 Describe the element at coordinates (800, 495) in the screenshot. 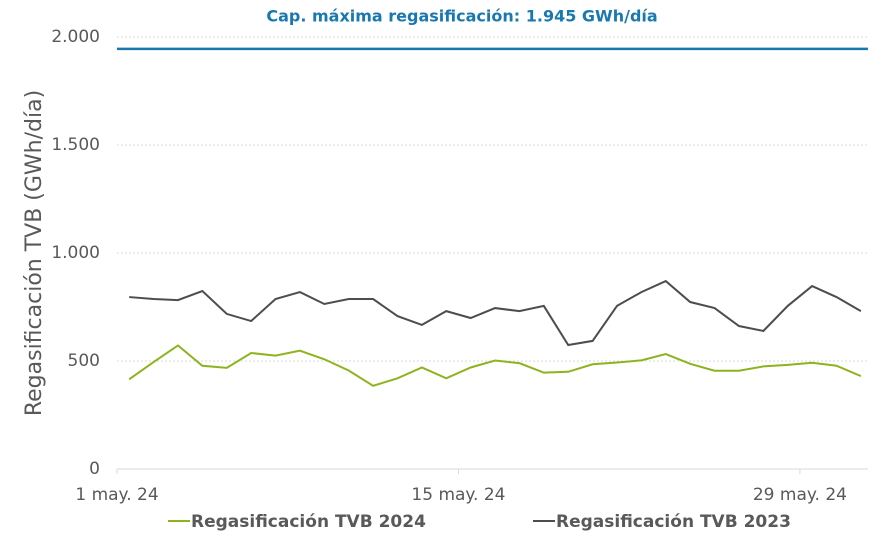

I see `x-tick-label: 29 may. 24` at that location.